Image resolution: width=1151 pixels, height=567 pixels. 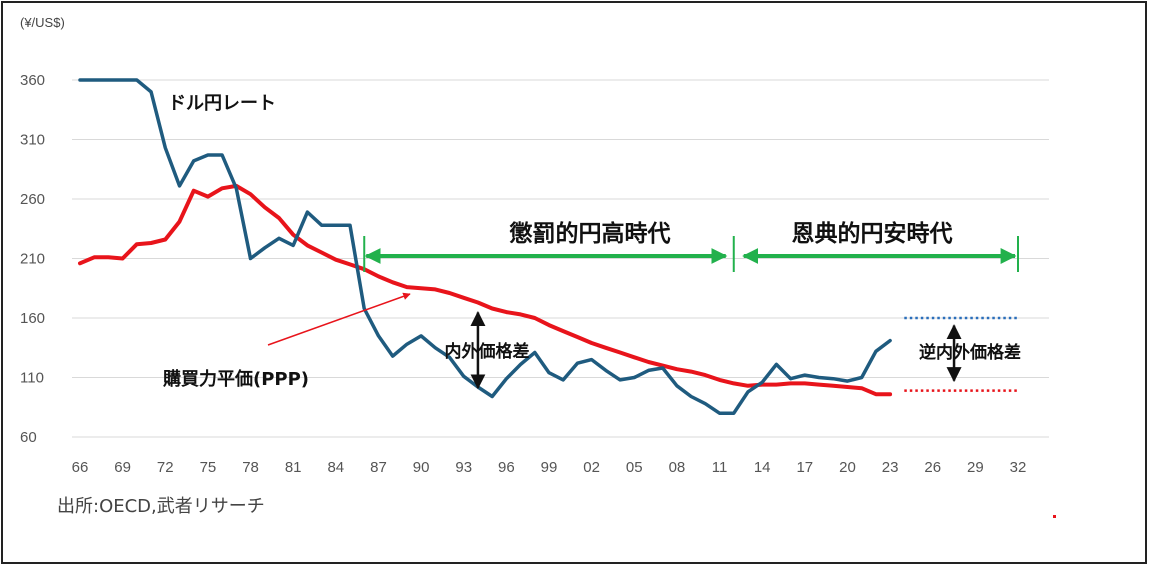 What do you see at coordinates (335, 467) in the screenshot?
I see `x-tick-label: 84` at bounding box center [335, 467].